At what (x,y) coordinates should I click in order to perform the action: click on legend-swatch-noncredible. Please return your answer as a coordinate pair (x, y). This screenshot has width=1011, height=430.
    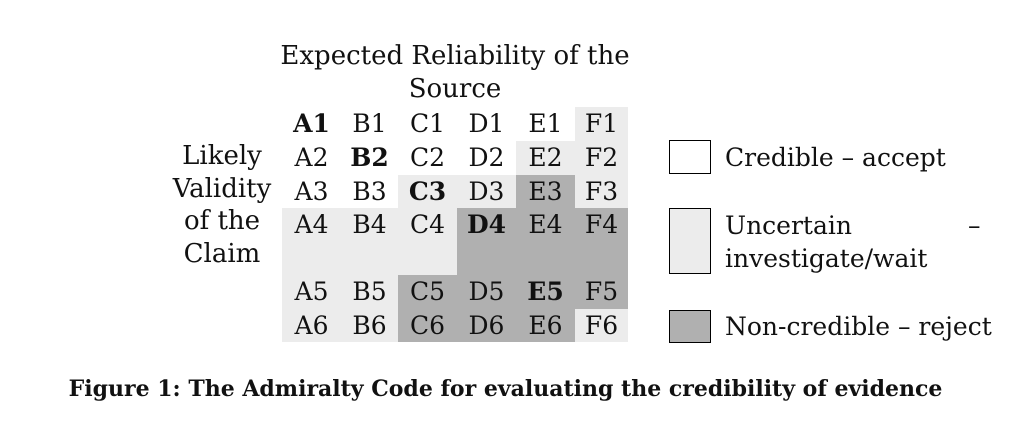
    Looking at the image, I should click on (690, 326).